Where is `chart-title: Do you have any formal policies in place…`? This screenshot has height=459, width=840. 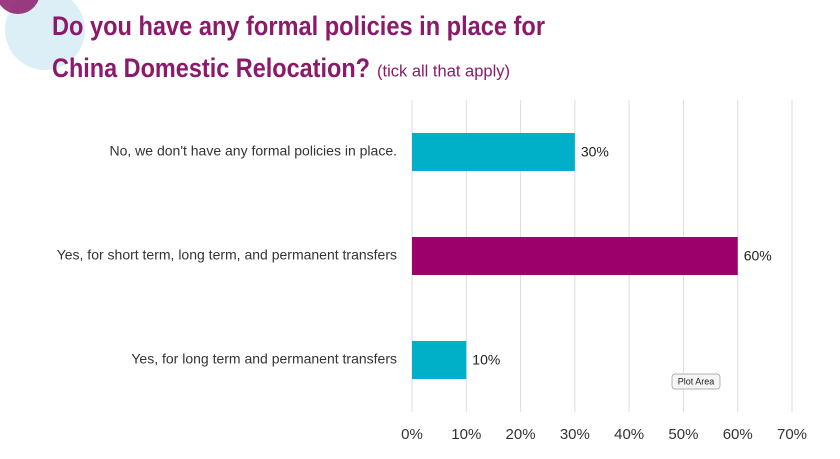 chart-title: Do you have any formal policies in place… is located at coordinates (298, 26).